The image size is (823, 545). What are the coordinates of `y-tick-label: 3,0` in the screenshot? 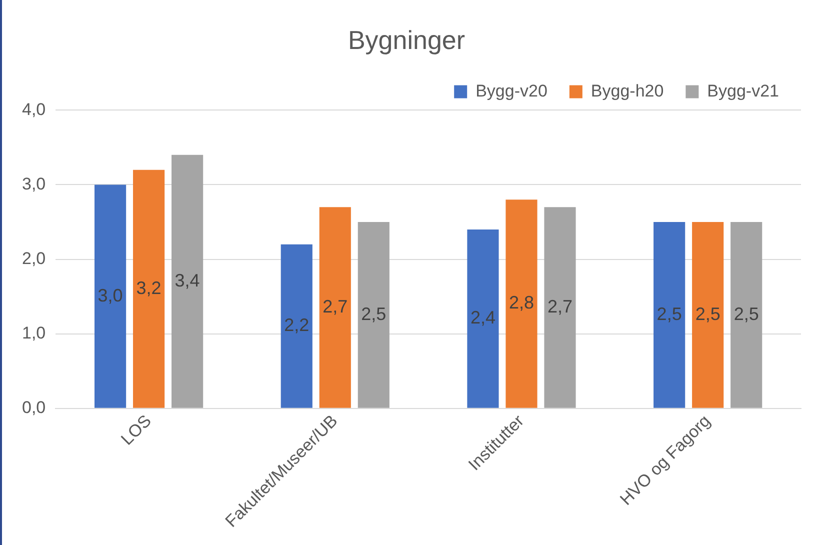 It's located at (34, 184).